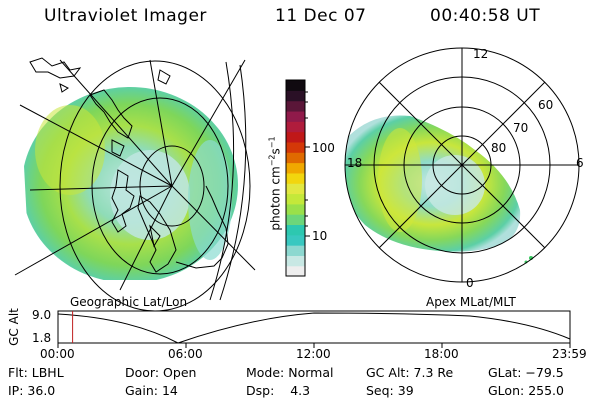  What do you see at coordinates (313, 354) in the screenshot?
I see `x-tick-1200: 12:00` at bounding box center [313, 354].